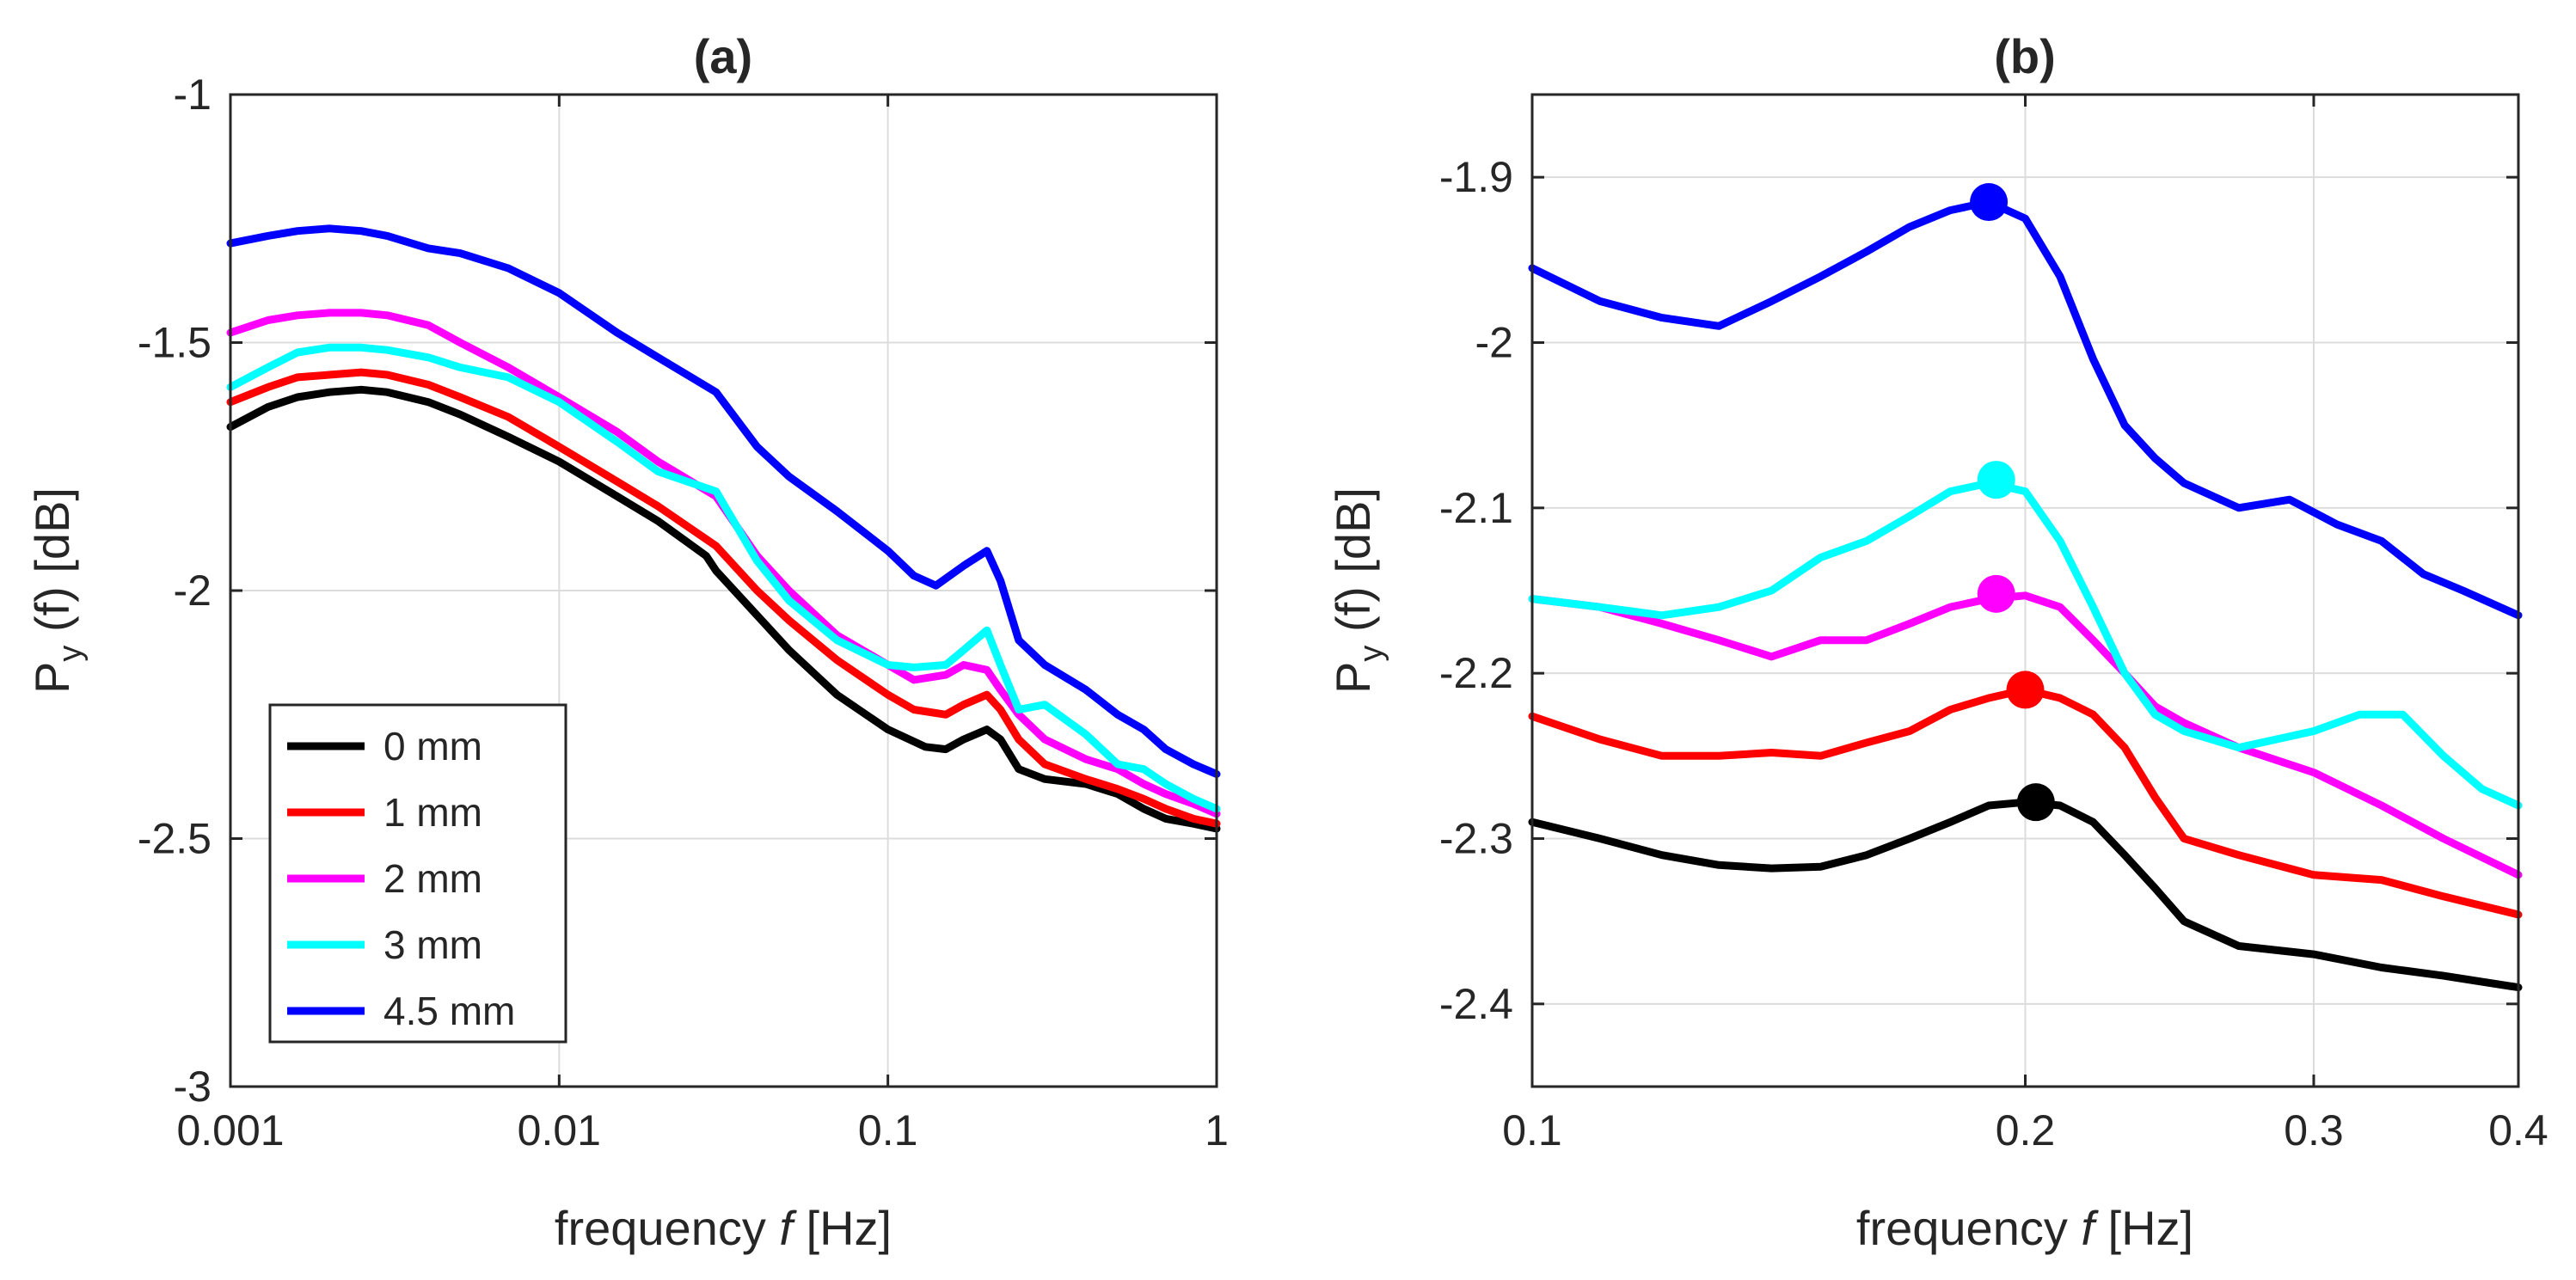 Image resolution: width=2576 pixels, height=1280 pixels. Describe the element at coordinates (1476, 508) in the screenshot. I see `y-tick-label-b: -2.1` at that location.